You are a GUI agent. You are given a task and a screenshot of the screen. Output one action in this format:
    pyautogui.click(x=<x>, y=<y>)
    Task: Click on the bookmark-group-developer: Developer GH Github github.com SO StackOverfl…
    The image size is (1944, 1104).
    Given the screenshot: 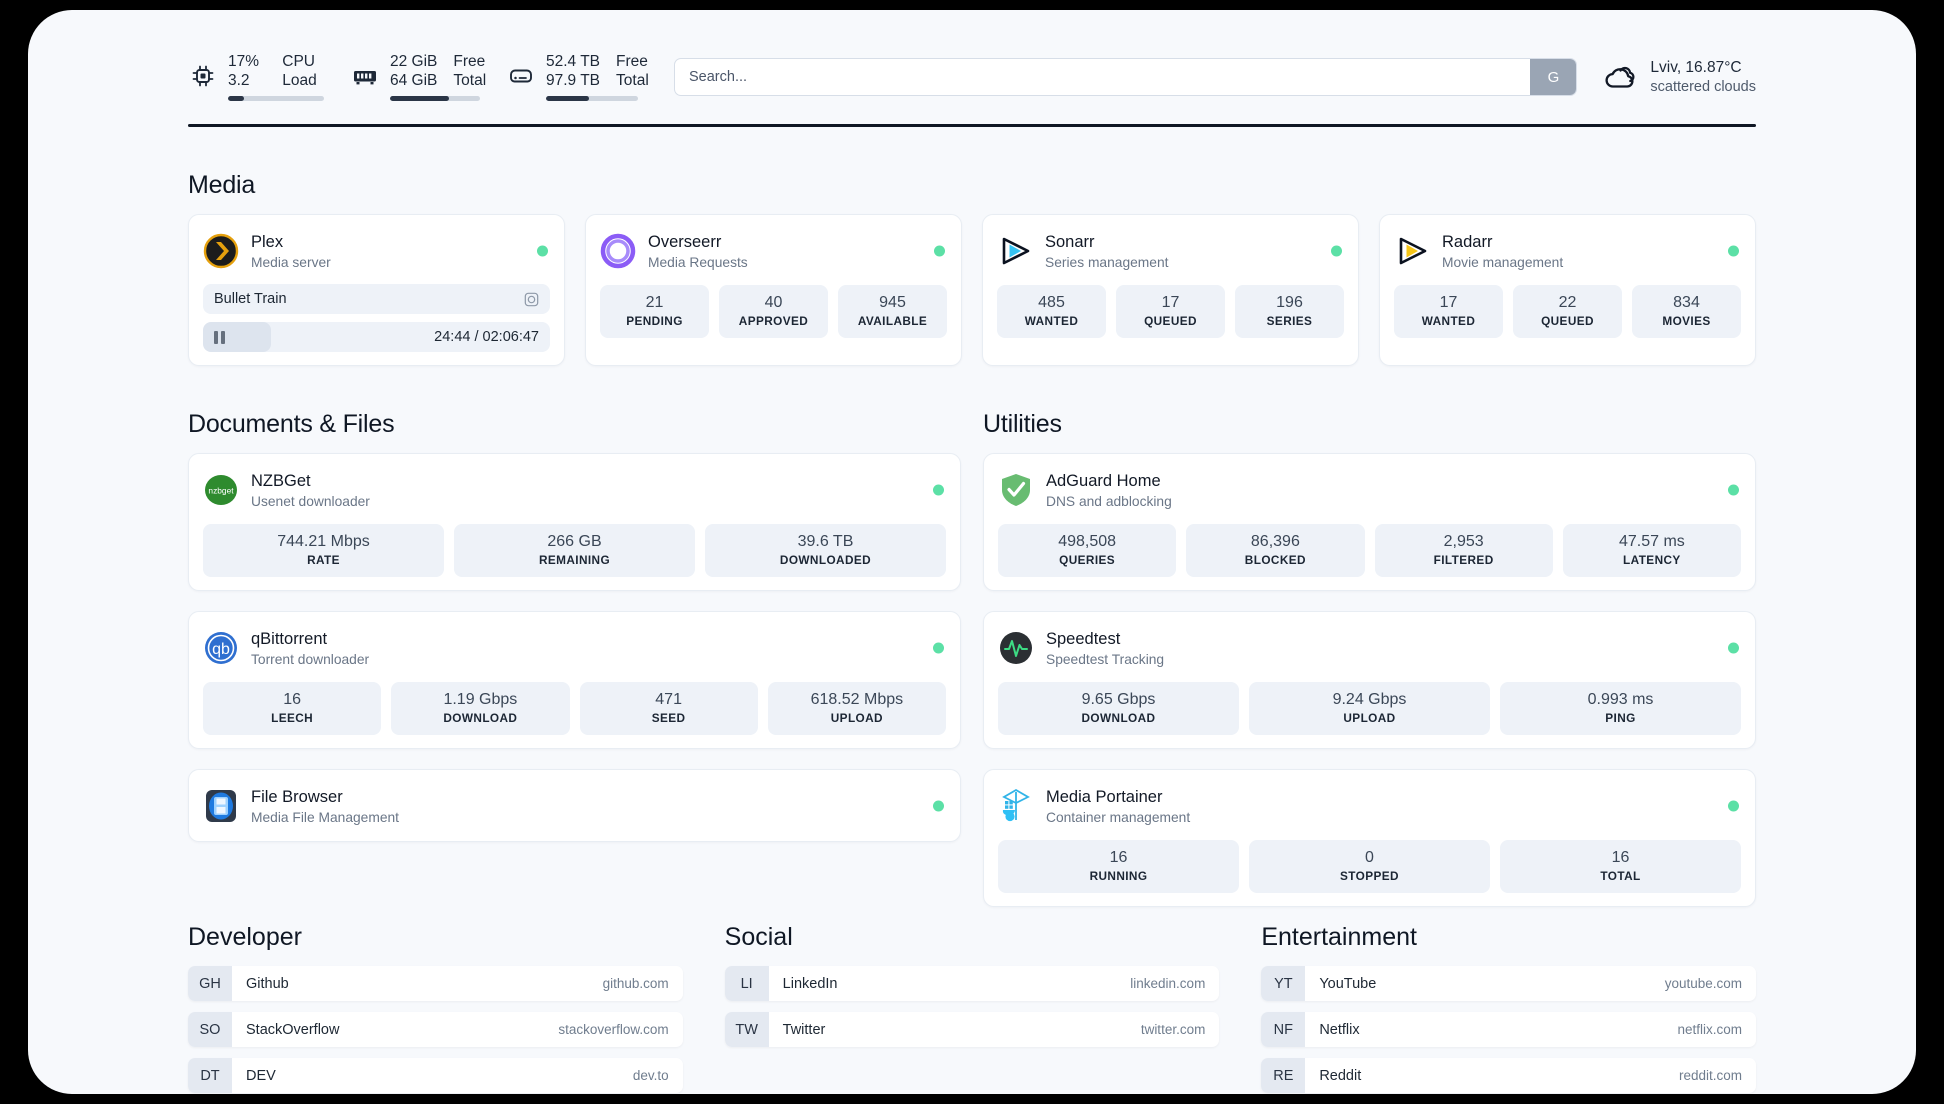 What is the action you would take?
    pyautogui.click(x=435, y=1008)
    